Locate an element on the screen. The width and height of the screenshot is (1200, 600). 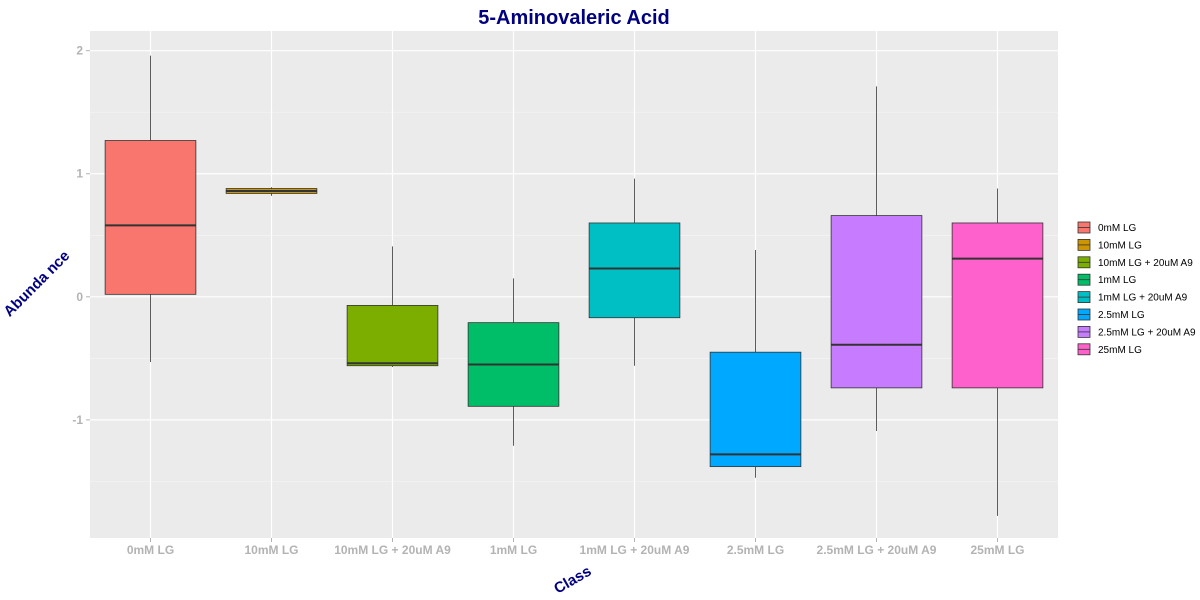
legend-label: 10mM LG + 20uM A9 is located at coordinates (1145, 263).